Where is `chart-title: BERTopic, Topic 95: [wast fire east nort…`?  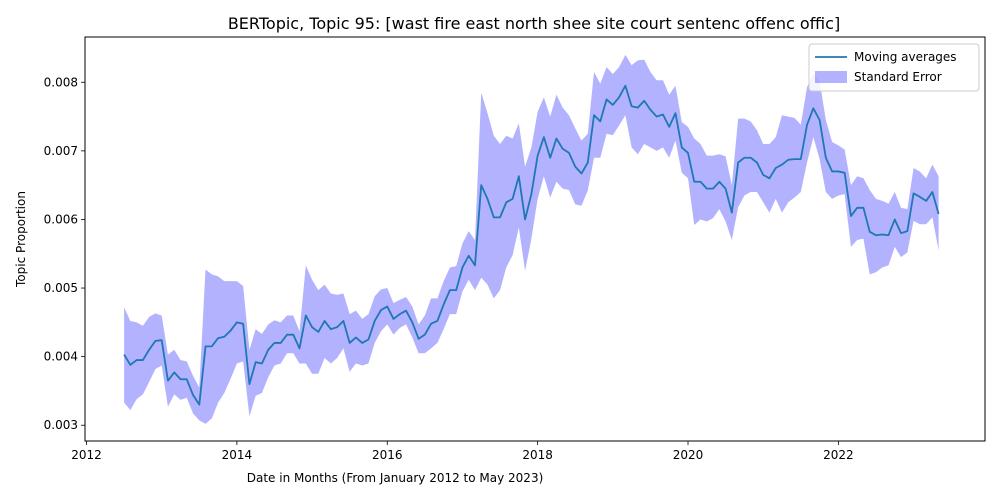 chart-title: BERTopic, Topic 95: [wast fire east nort… is located at coordinates (534, 23).